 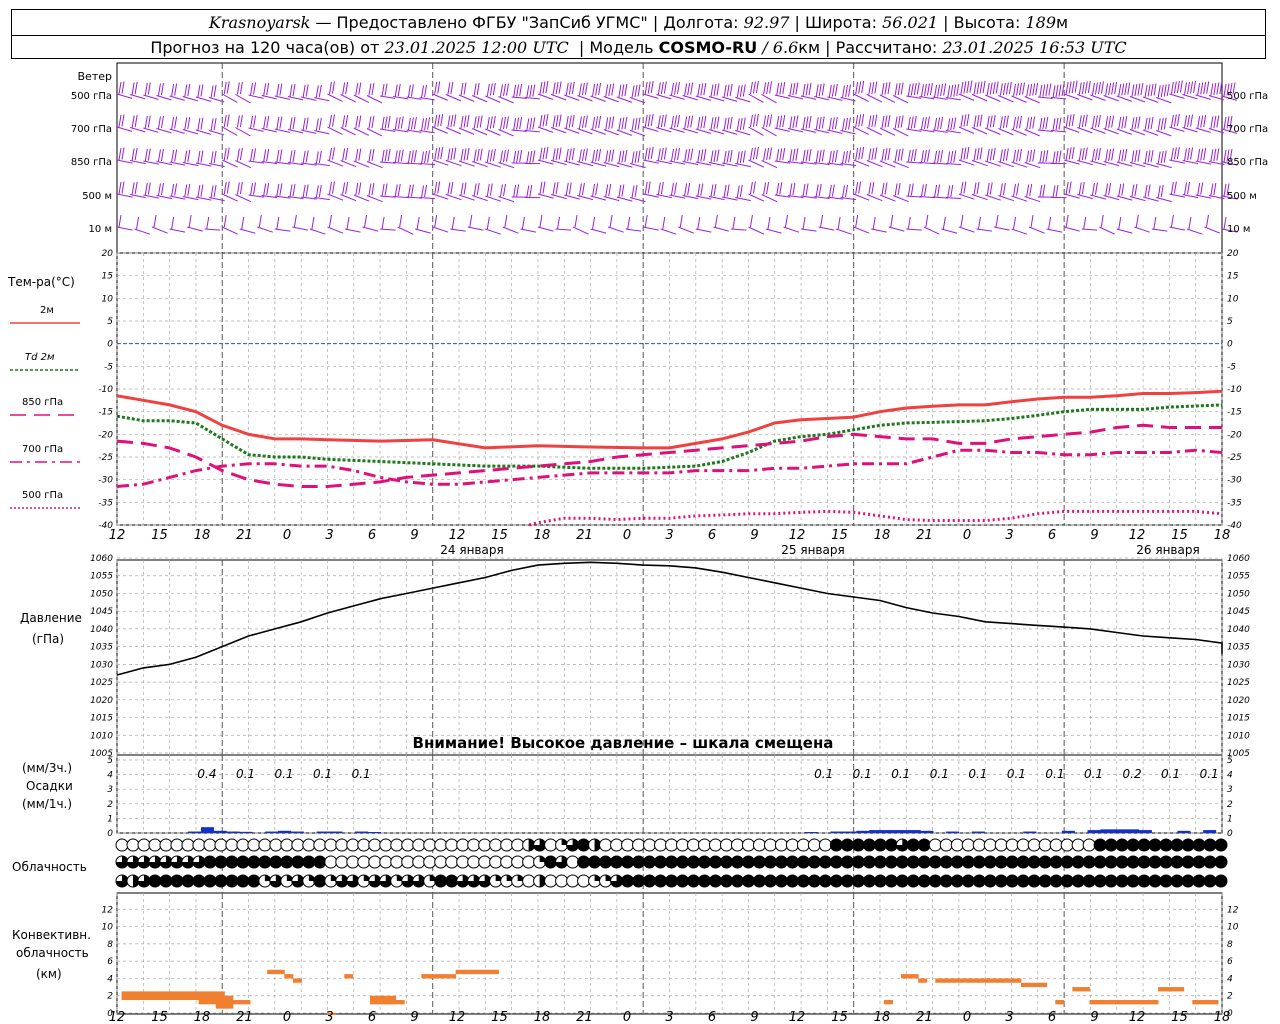 I want to click on lat-value: 56.021, so click(x=910, y=22).